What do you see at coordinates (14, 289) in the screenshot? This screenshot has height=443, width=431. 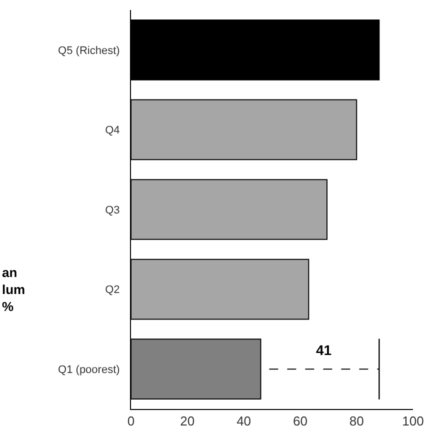 I see `y-axis-title: an lum %` at bounding box center [14, 289].